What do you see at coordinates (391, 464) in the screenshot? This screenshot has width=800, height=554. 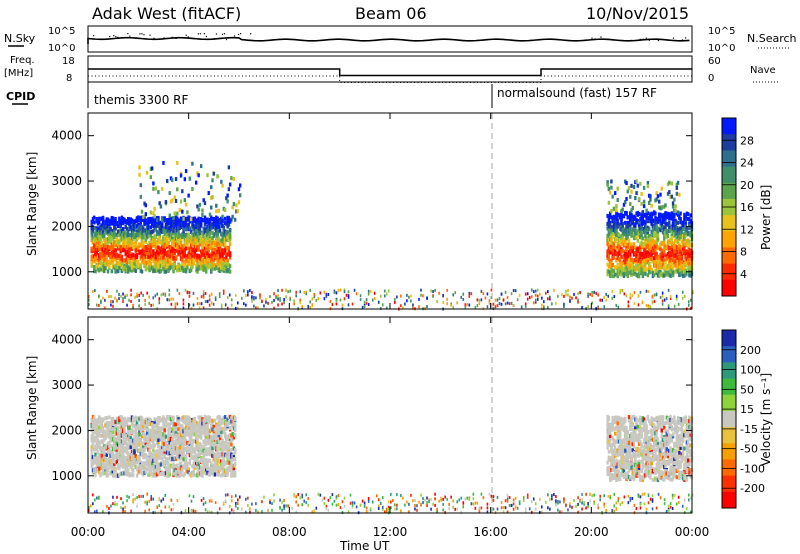 I see `velocity-data-cells` at bounding box center [391, 464].